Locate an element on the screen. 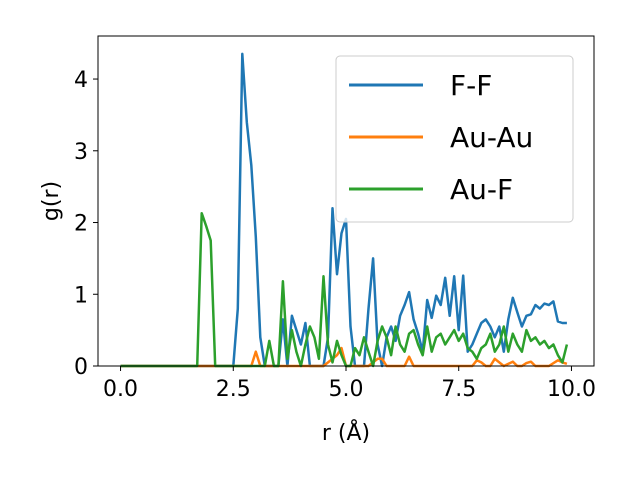 The height and width of the screenshot is (480, 640). legend-label-2: Au-F is located at coordinates (481, 189).